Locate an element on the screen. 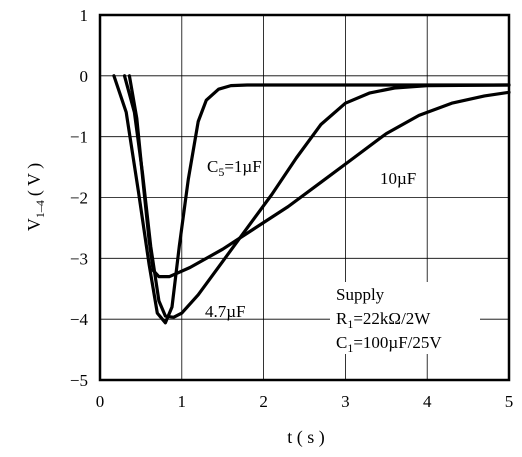 This screenshot has width=522, height=457. x-tick-label: 2 is located at coordinates (263, 401).